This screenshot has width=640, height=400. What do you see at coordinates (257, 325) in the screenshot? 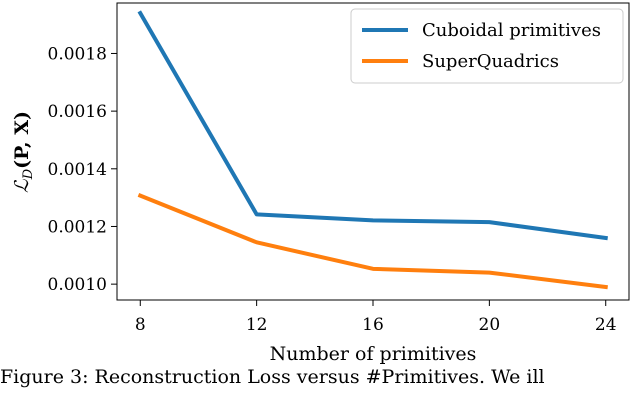
I see `x-tick-label: 12` at bounding box center [257, 325].